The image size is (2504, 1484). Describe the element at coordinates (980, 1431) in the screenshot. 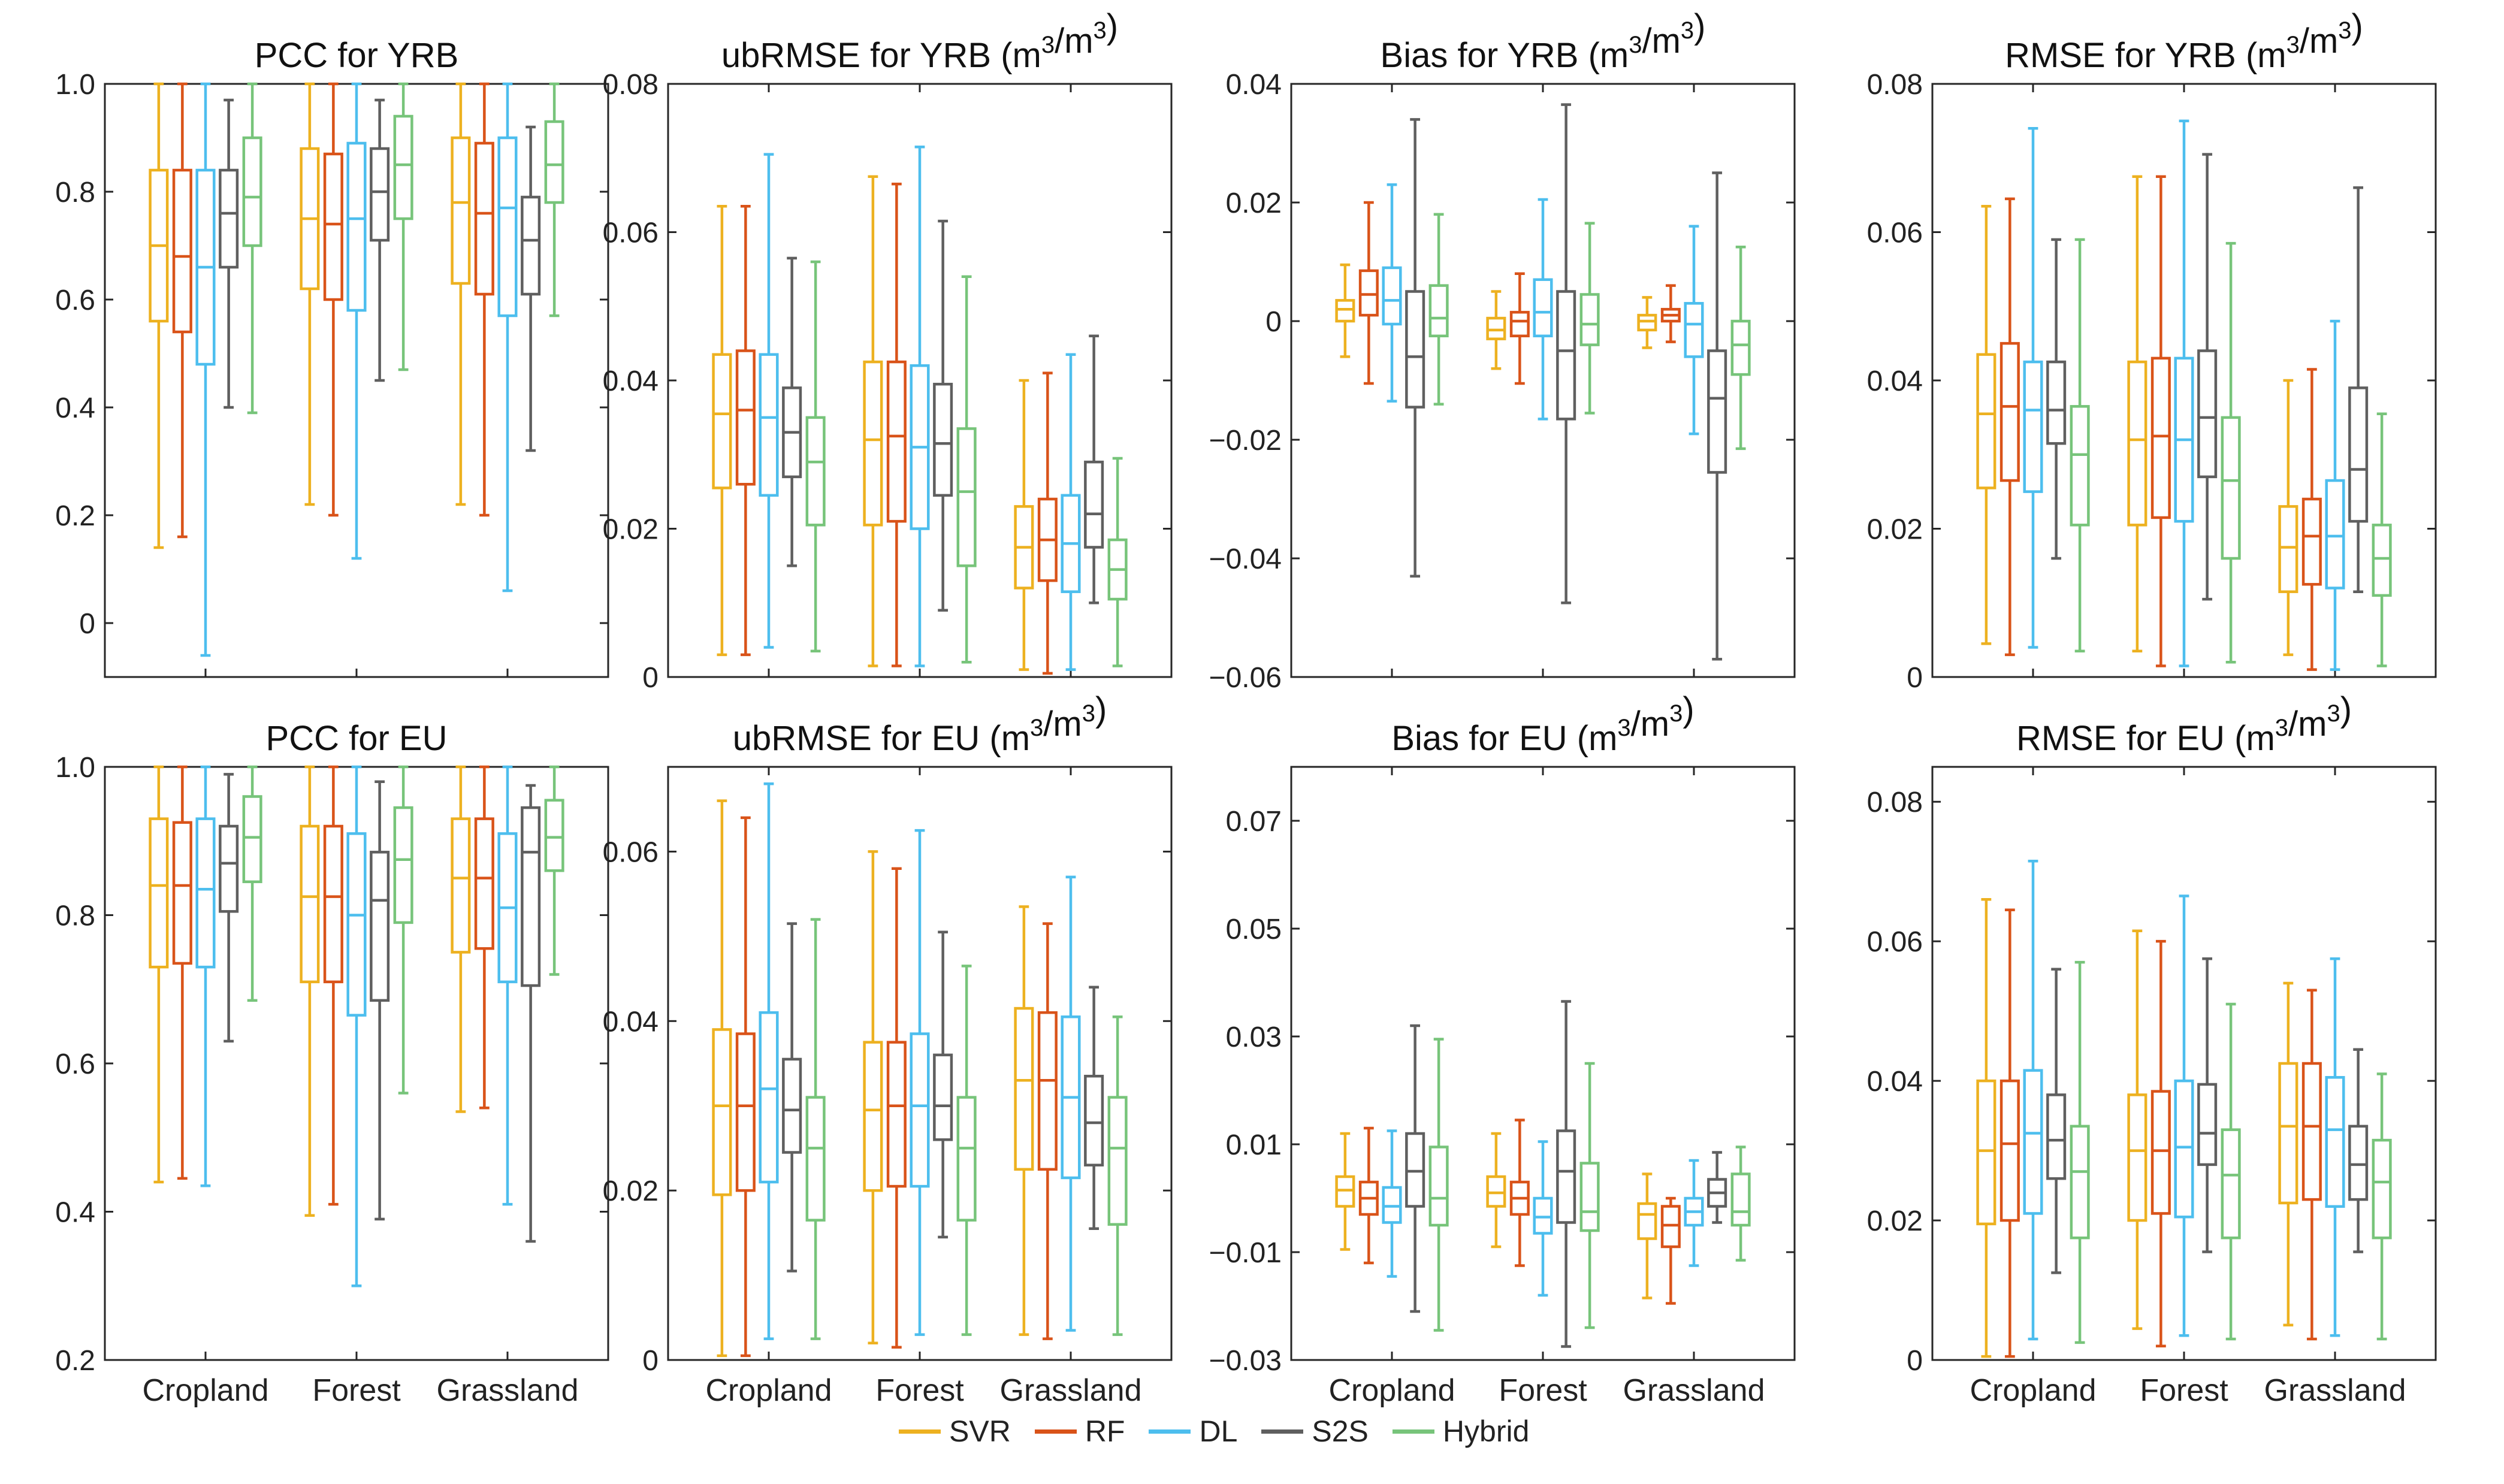

I see `legend-label-svr: SVR` at that location.